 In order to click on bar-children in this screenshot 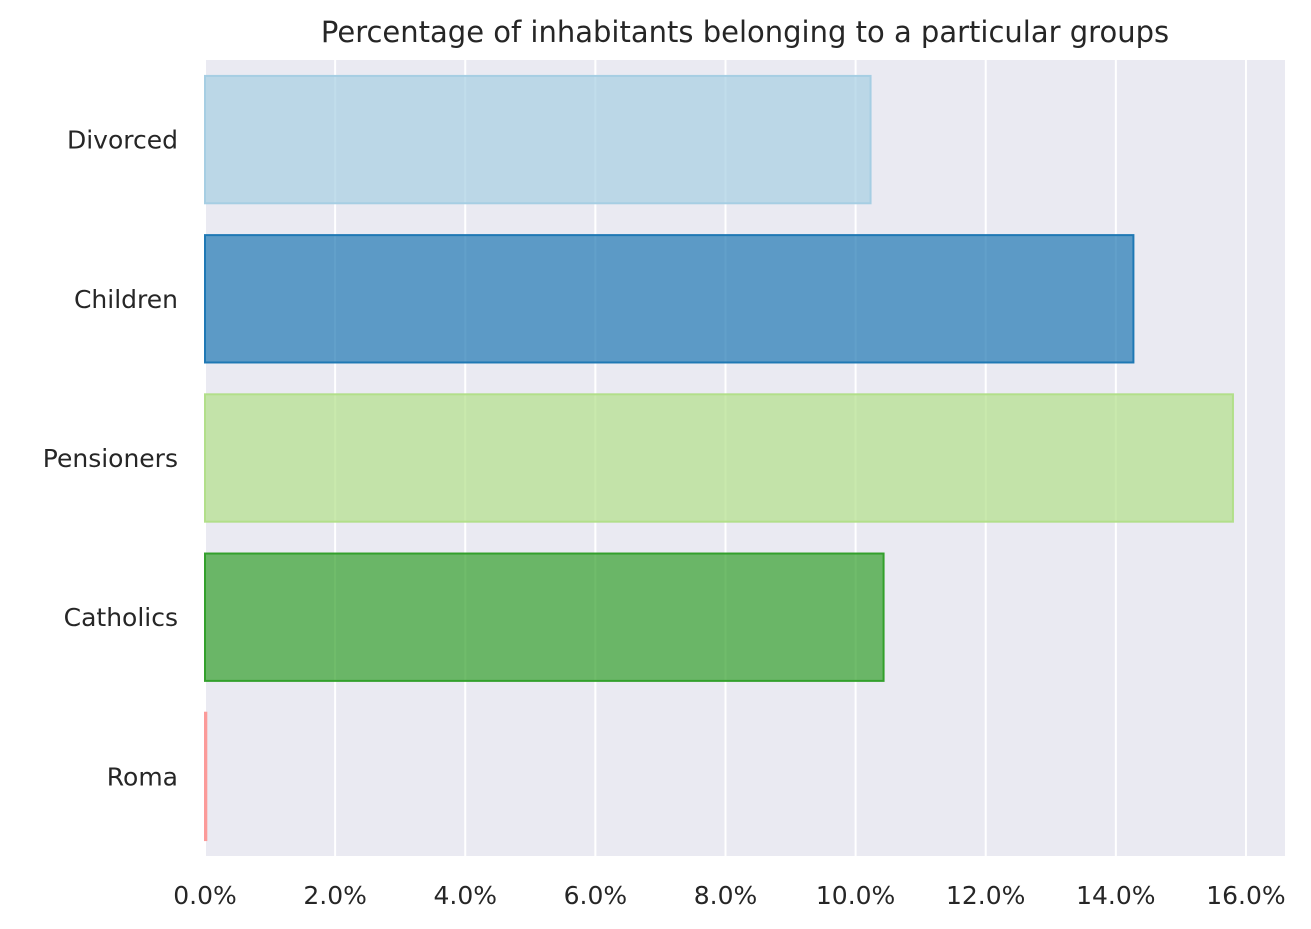, I will do `click(669, 299)`.